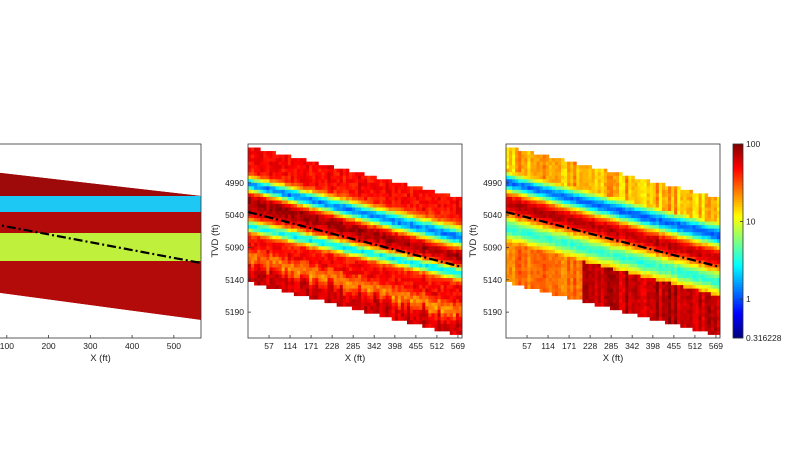  What do you see at coordinates (311, 346) in the screenshot?
I see `middle-x-tick-label: 171` at bounding box center [311, 346].